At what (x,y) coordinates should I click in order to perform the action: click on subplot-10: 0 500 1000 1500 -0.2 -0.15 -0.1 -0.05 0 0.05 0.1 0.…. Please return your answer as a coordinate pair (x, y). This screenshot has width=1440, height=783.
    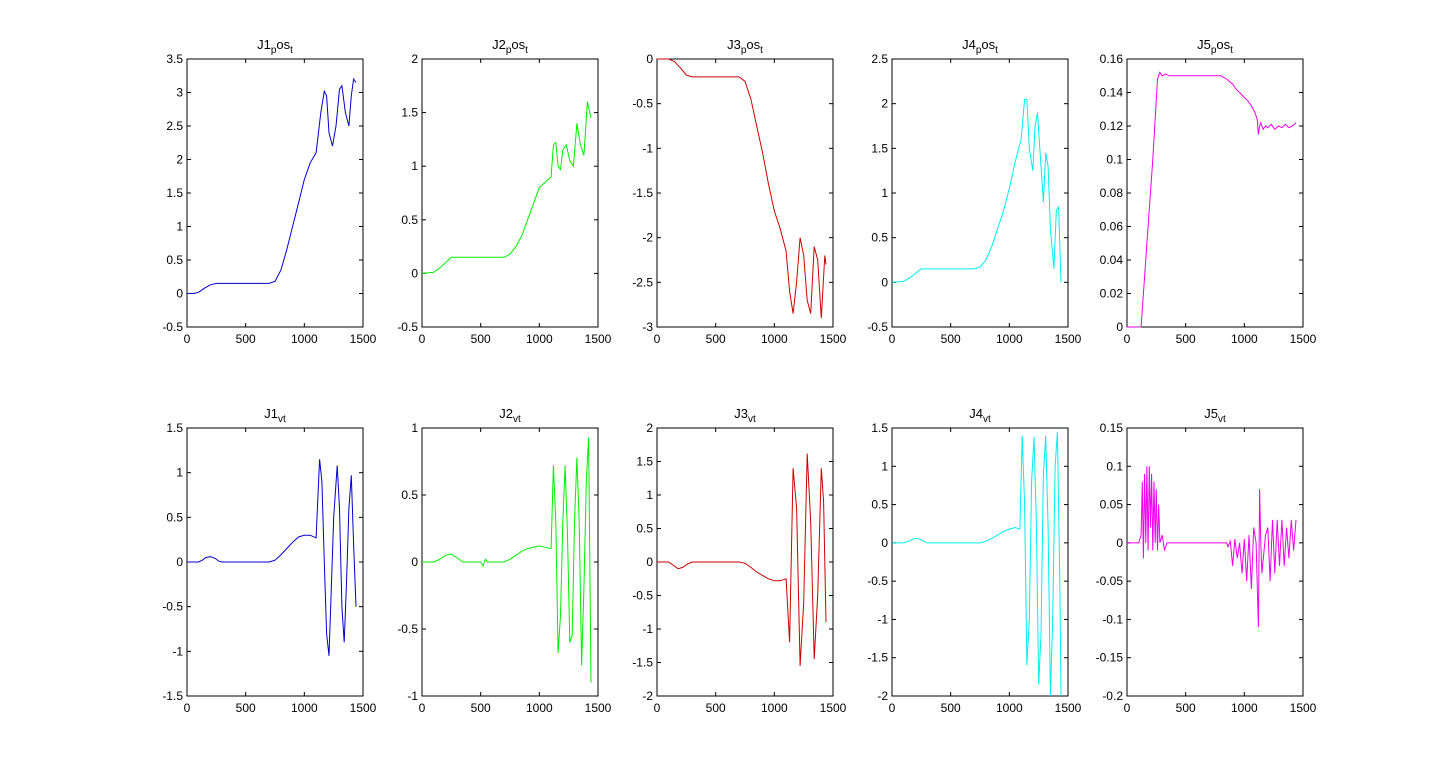
    Looking at the image, I should click on (1206, 560).